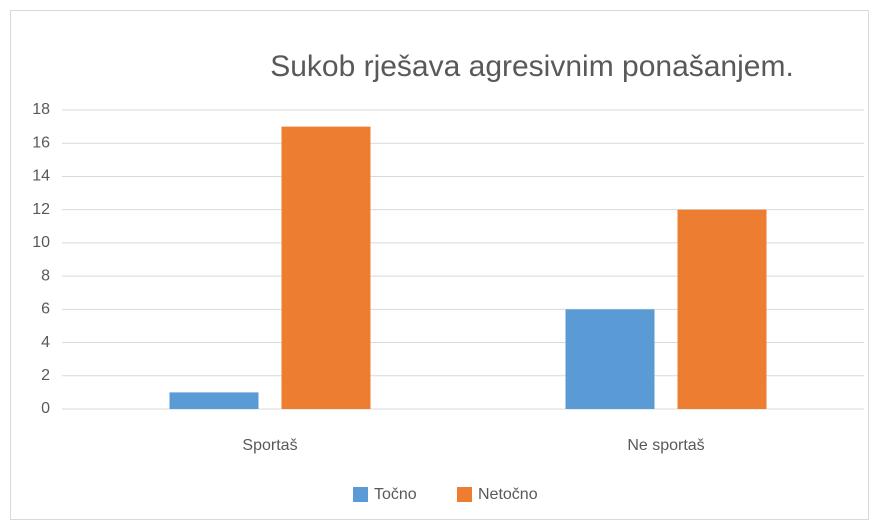 The image size is (879, 524). I want to click on legend-label: Netočno, so click(508, 494).